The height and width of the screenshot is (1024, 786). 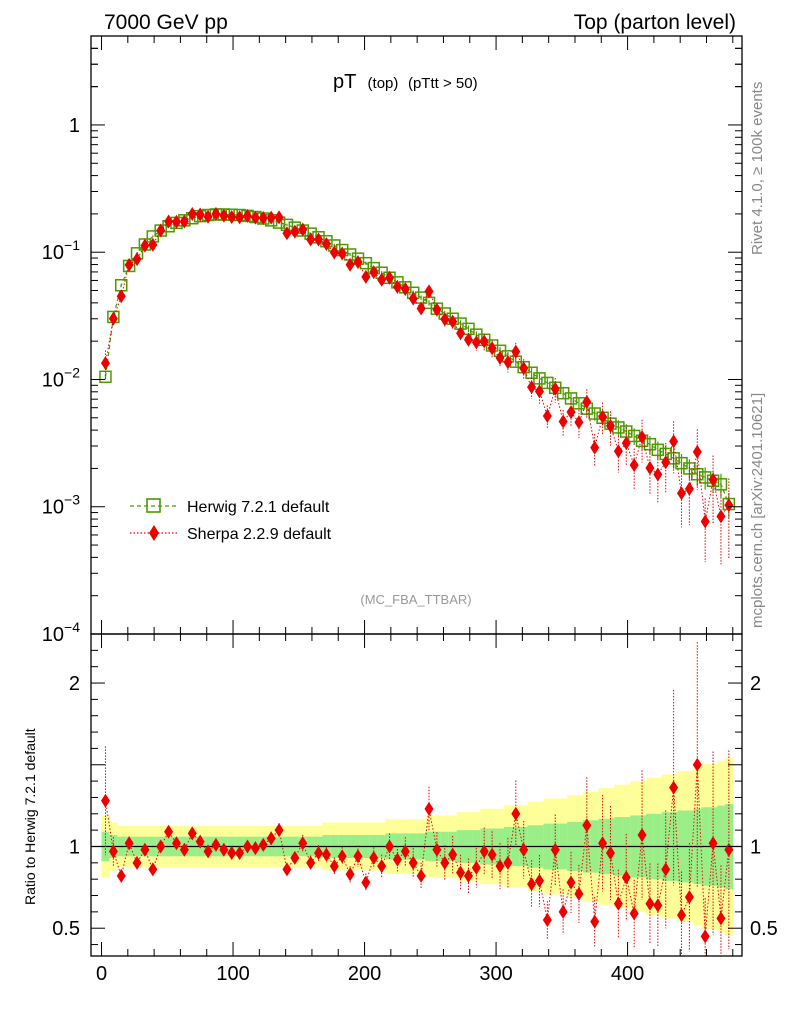 I want to click on side-label-top: Rivet 4.1.0, ≥ 100k events, so click(x=757, y=168).